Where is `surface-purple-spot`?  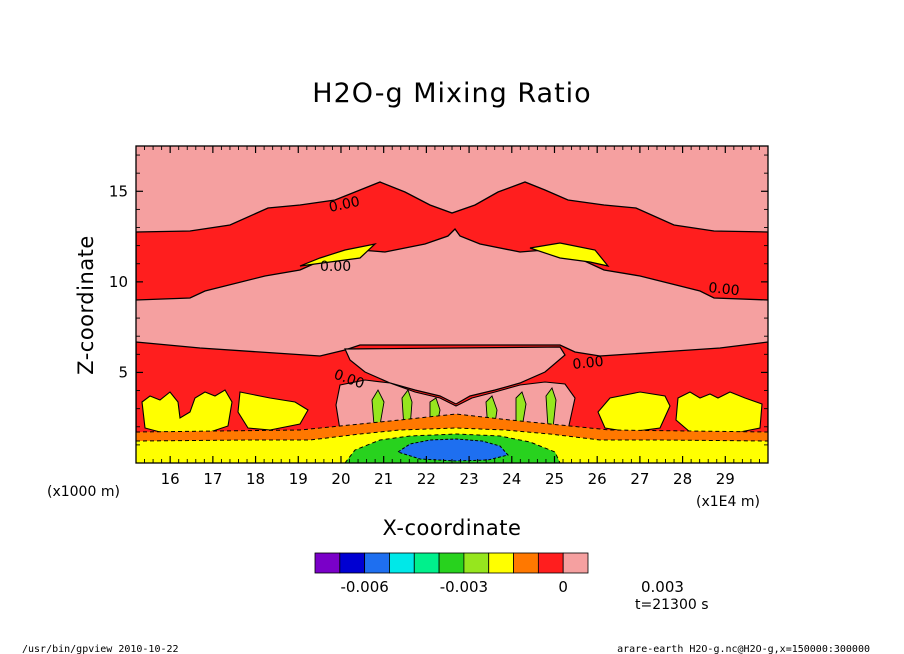 surface-purple-spot is located at coordinates (457, 449).